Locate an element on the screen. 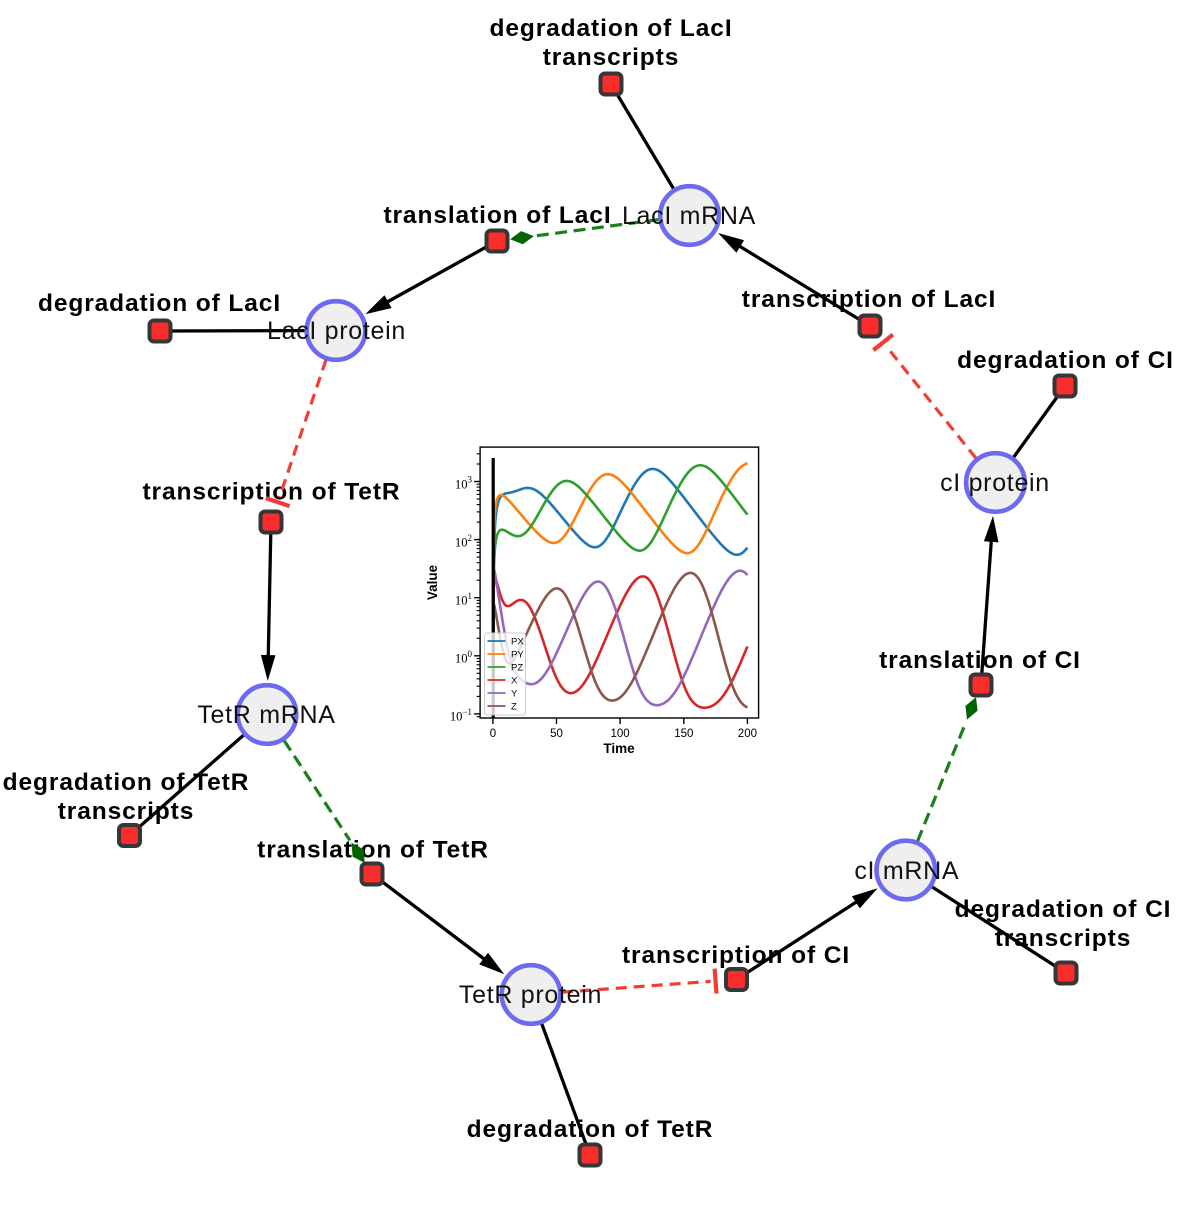  svg-text: PX is located at coordinates (517, 642).